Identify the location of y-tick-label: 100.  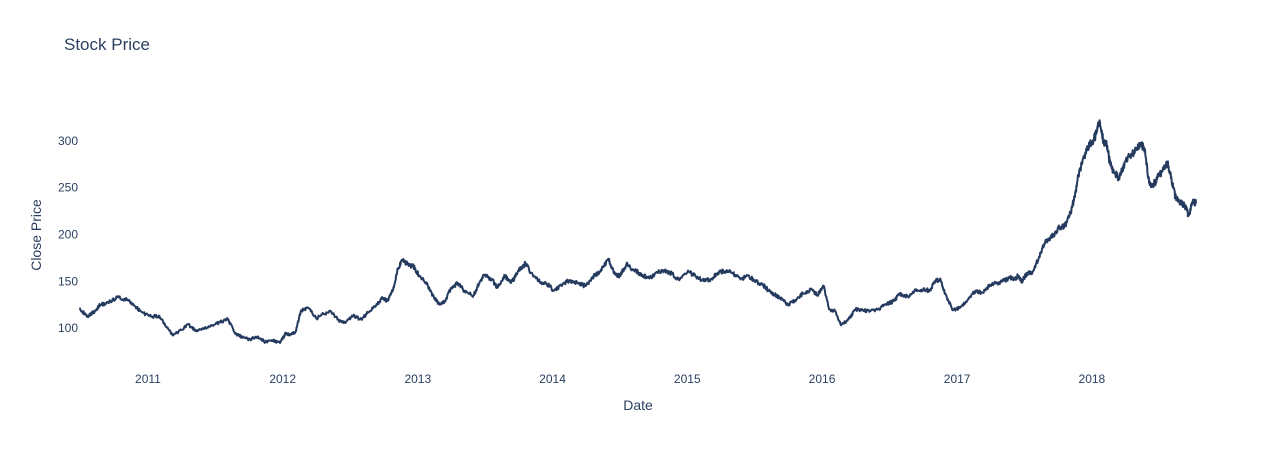
(68, 328).